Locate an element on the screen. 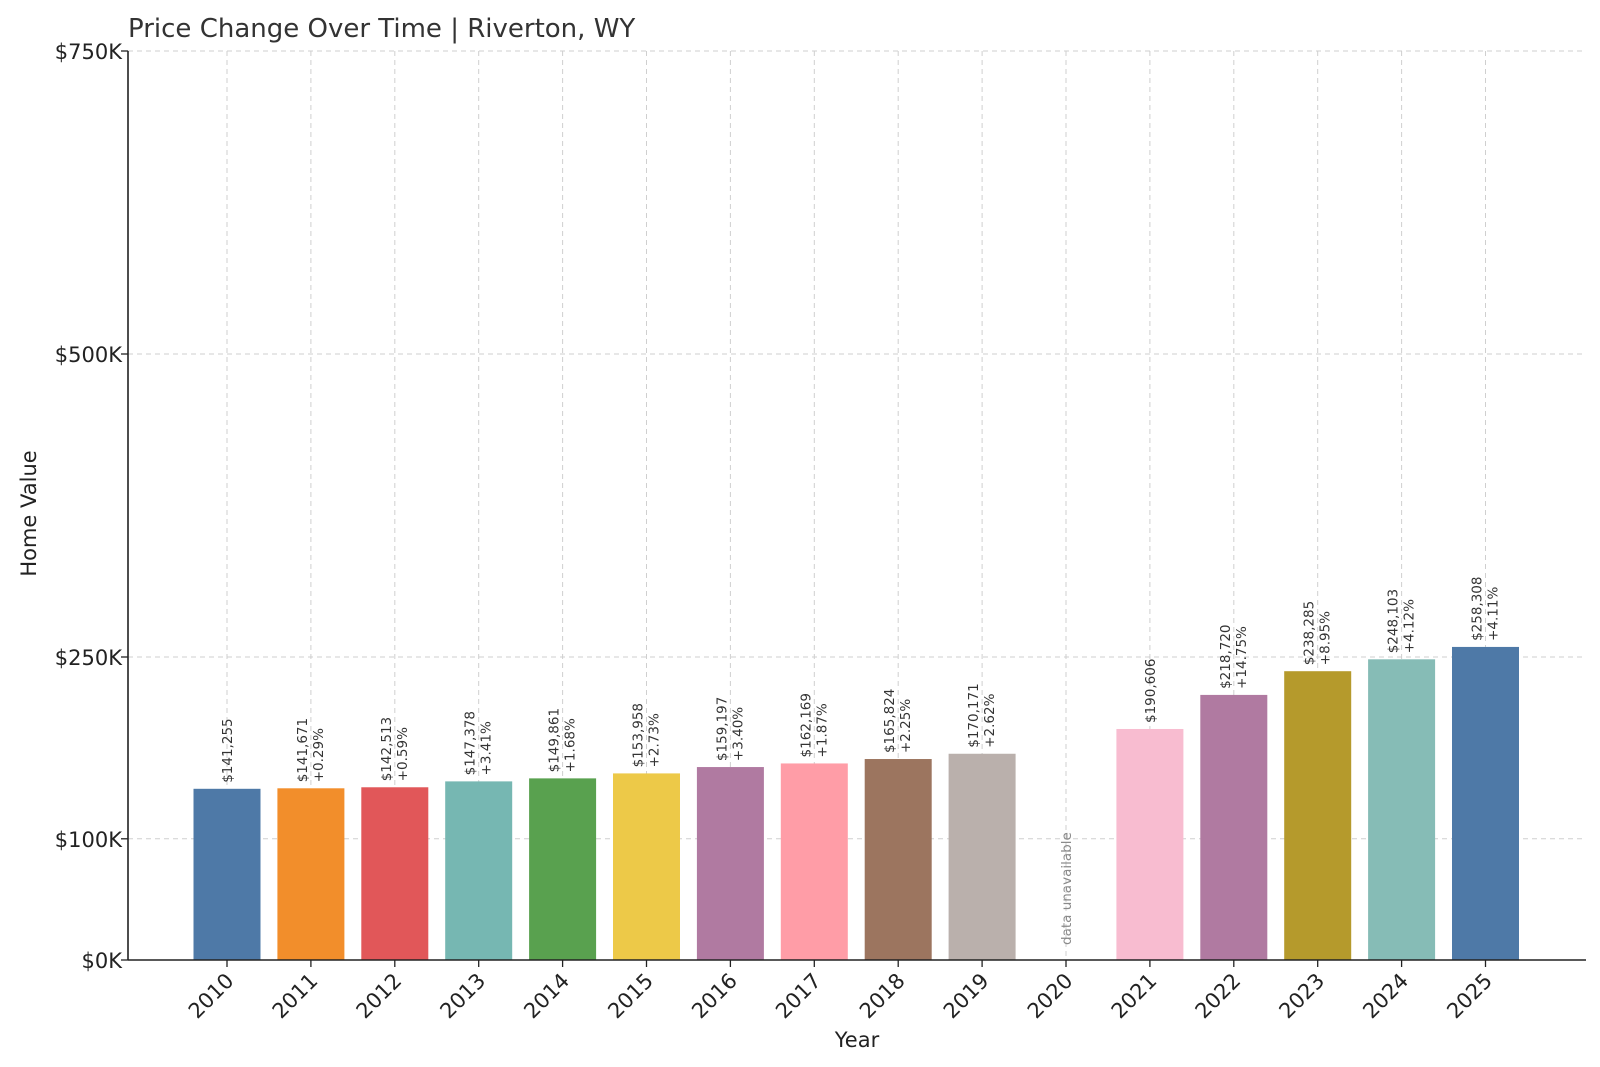 The height and width of the screenshot is (1067, 1600). x-tick-label: 2011 is located at coordinates (295, 996).